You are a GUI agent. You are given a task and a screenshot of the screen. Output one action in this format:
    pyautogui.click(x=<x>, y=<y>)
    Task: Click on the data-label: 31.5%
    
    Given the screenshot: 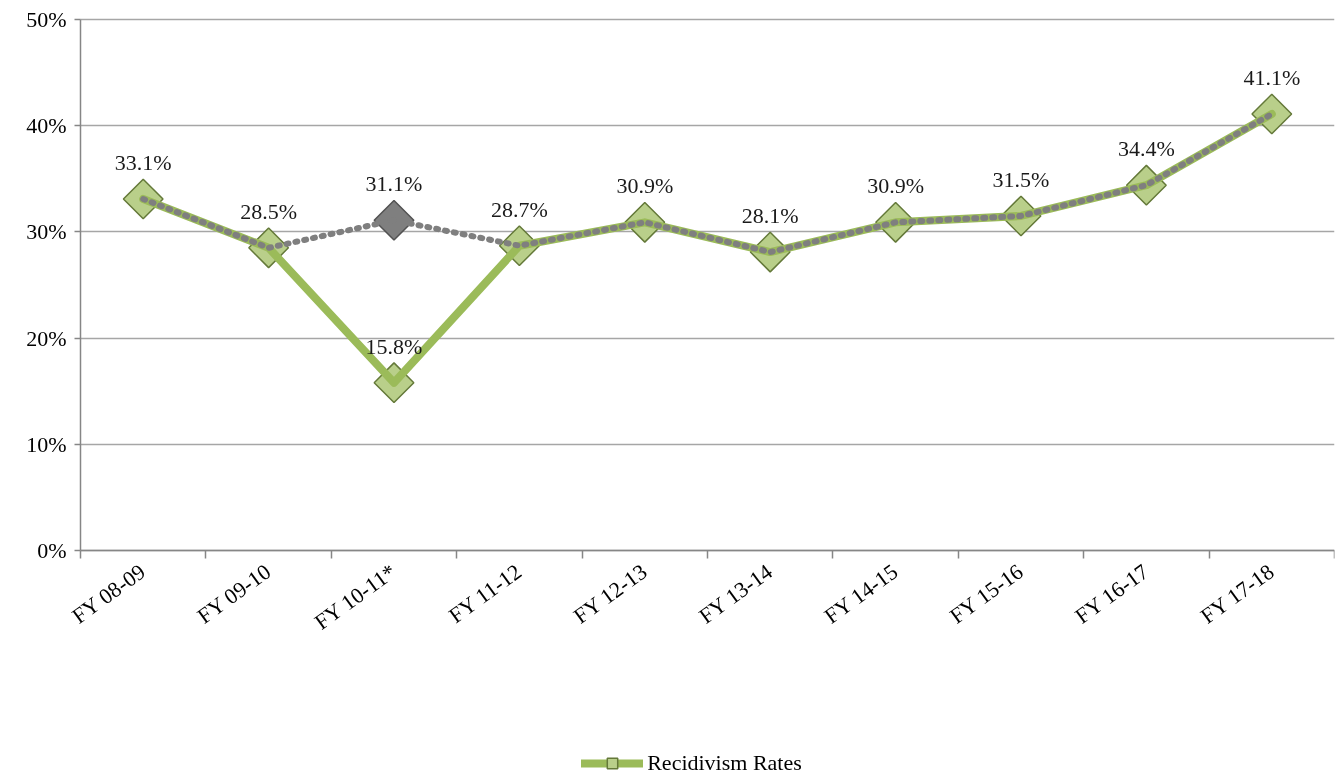 What is the action you would take?
    pyautogui.click(x=1021, y=179)
    